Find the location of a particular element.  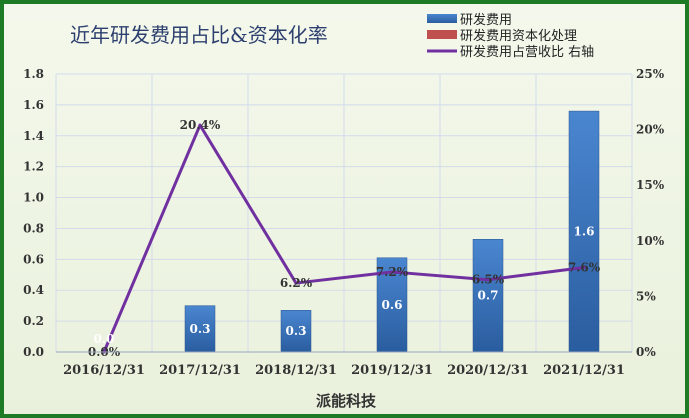

y-tick-label: 1.4 is located at coordinates (33, 136).